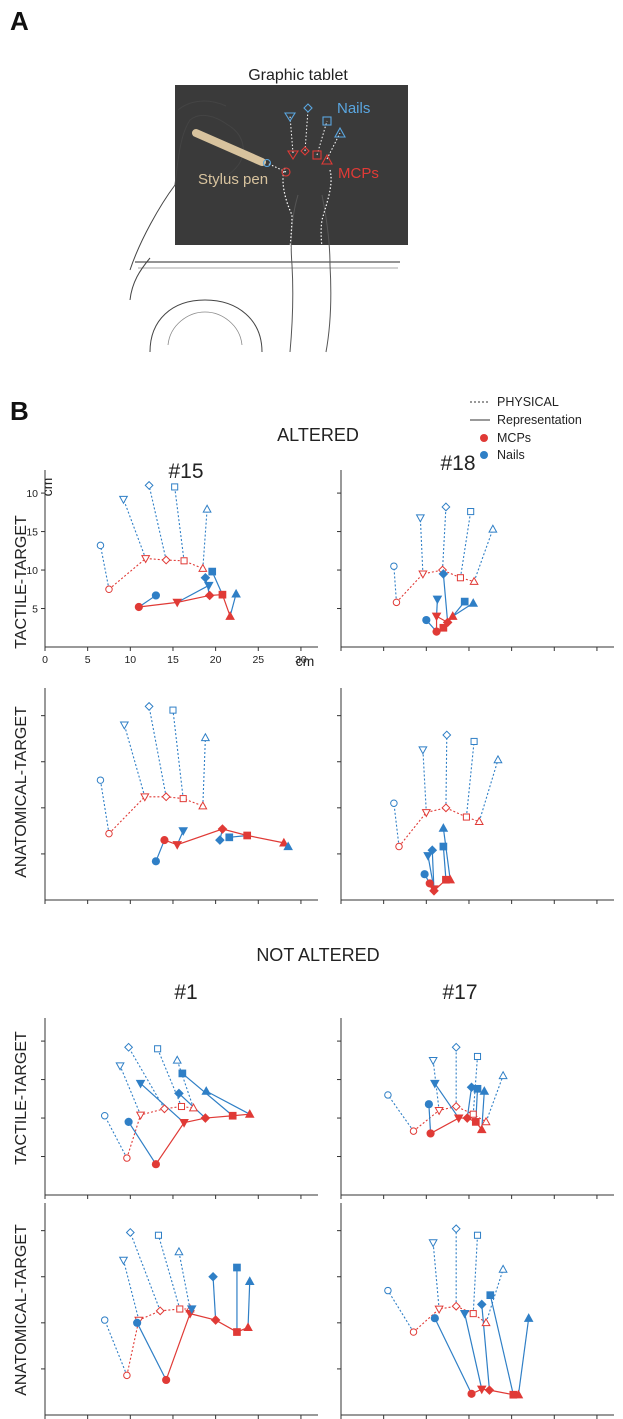 The height and width of the screenshot is (1419, 623). Describe the element at coordinates (88, 660) in the screenshot. I see `x-tick-label: 5` at that location.